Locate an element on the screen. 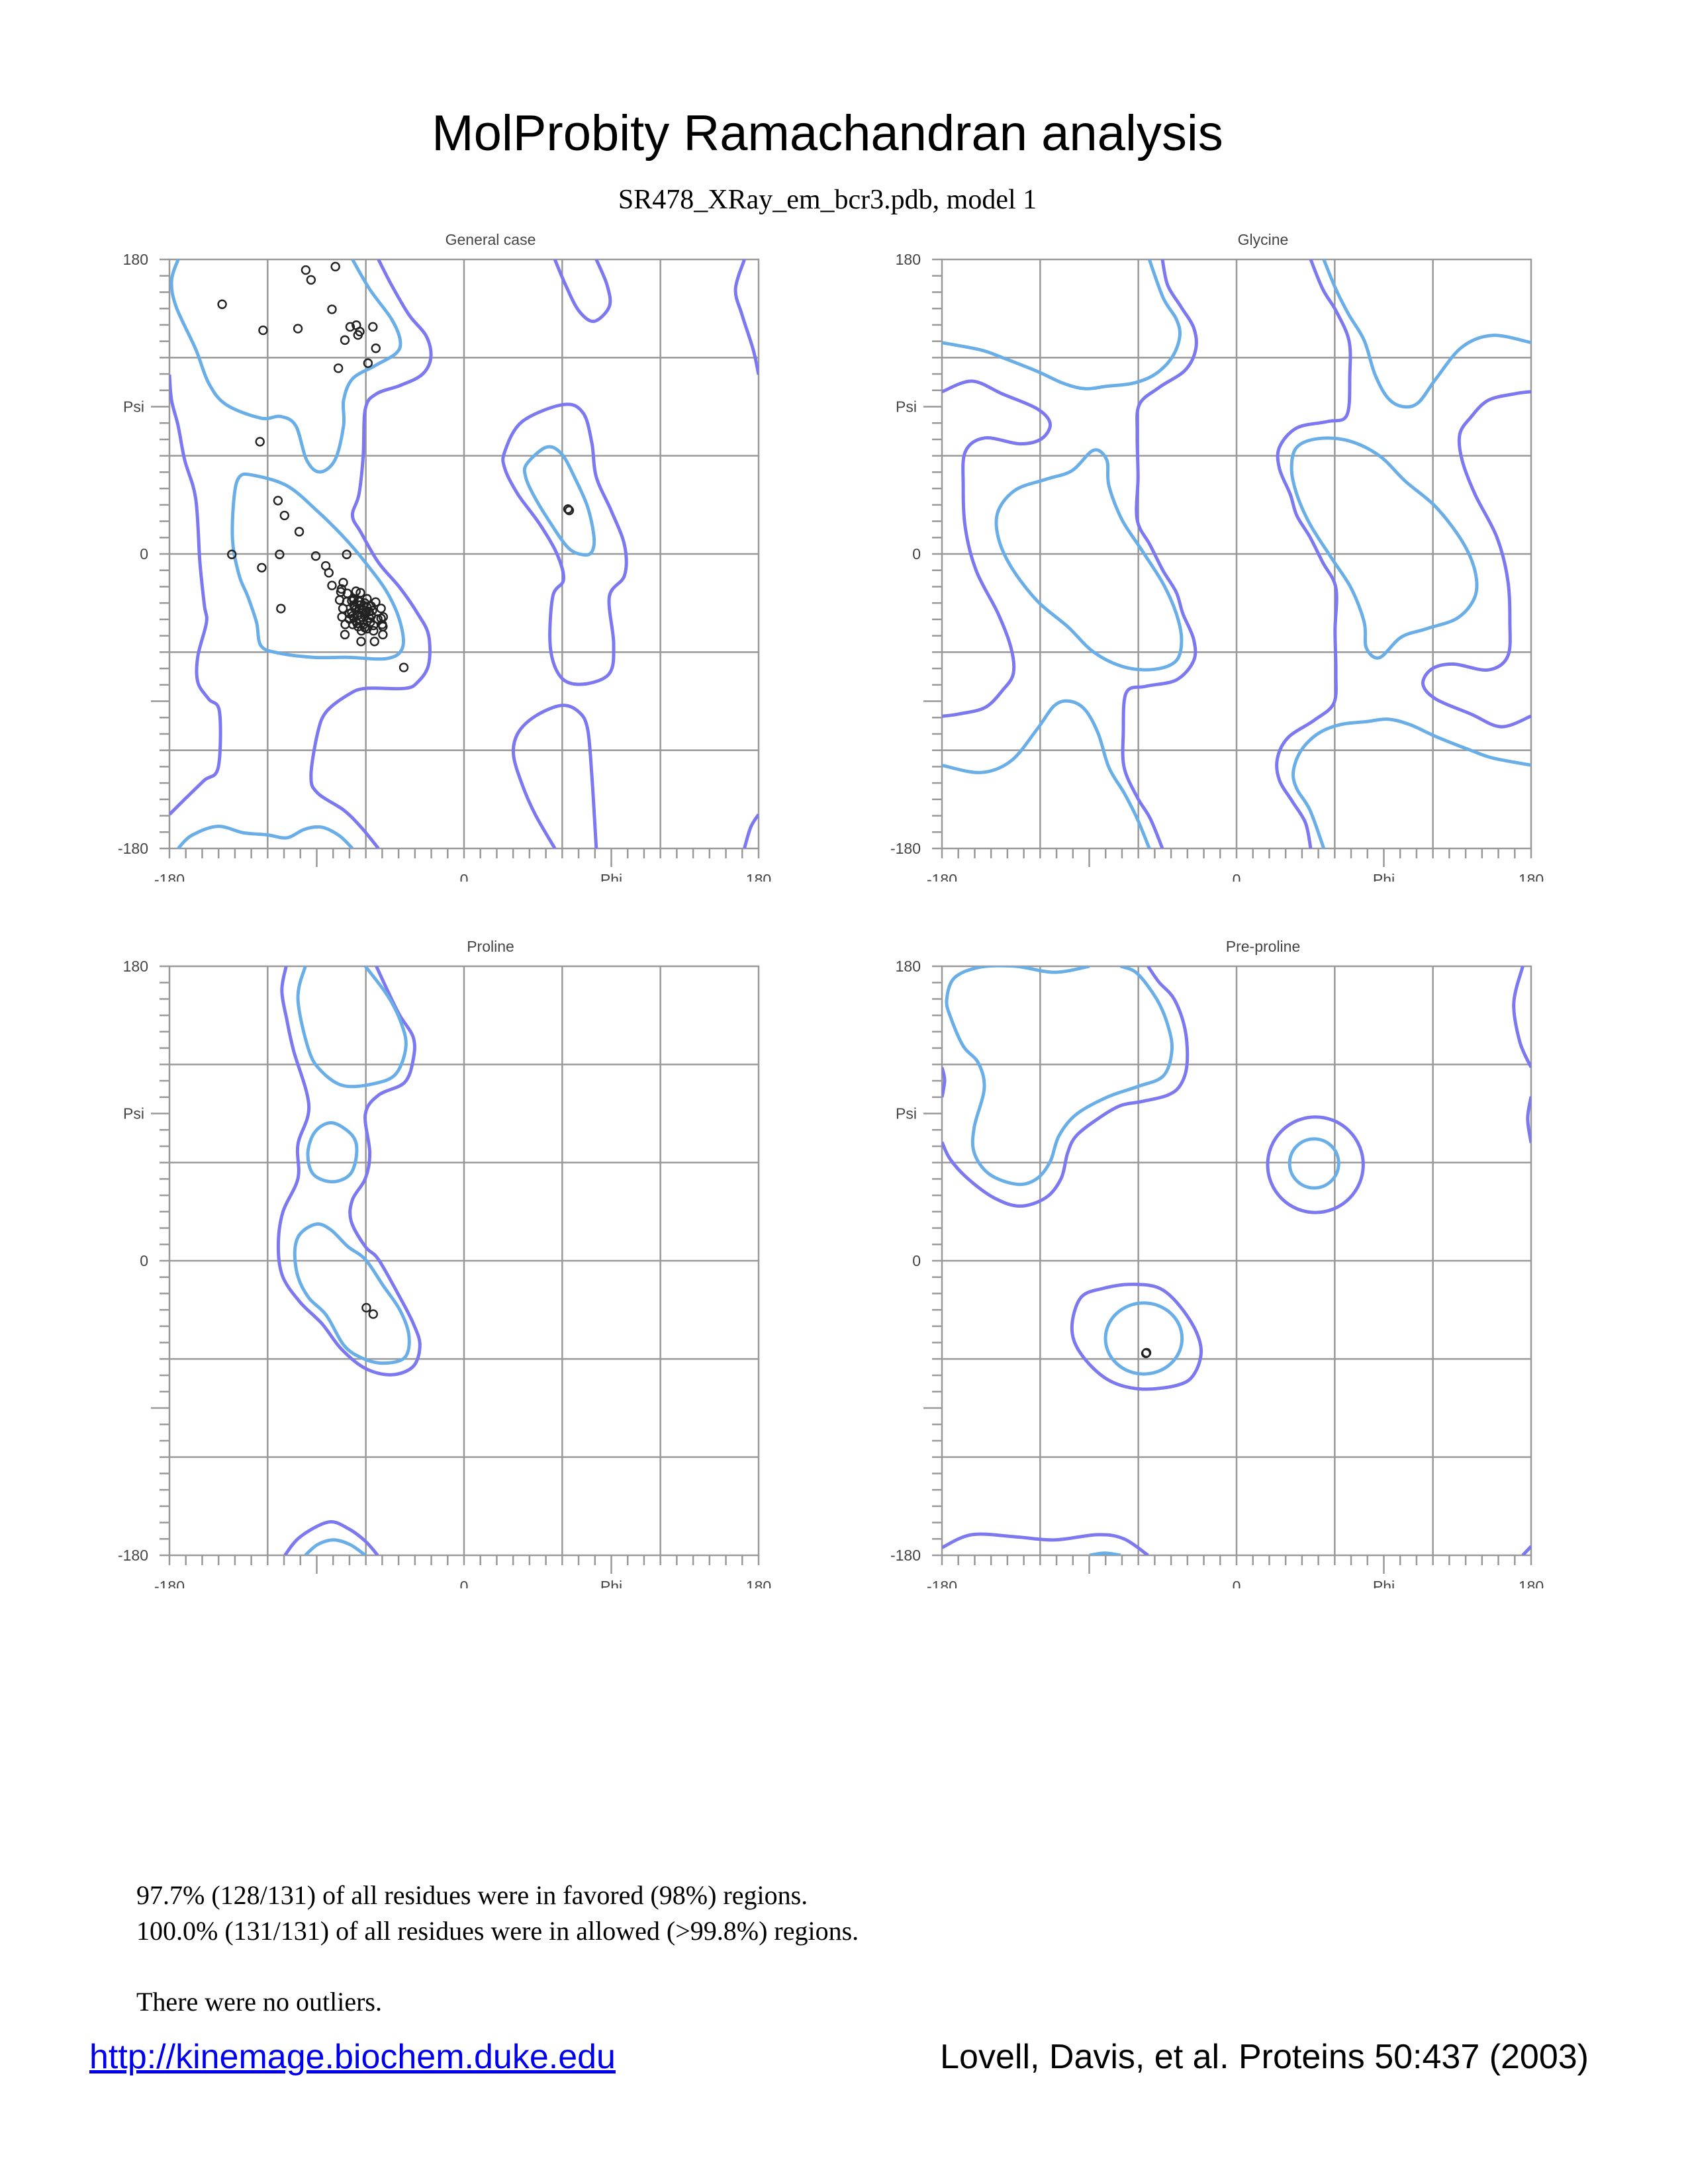  plot-svg: Pre-proline -180 0 180 180 0 -180 Phi Psi is located at coordinates (1217, 1263).